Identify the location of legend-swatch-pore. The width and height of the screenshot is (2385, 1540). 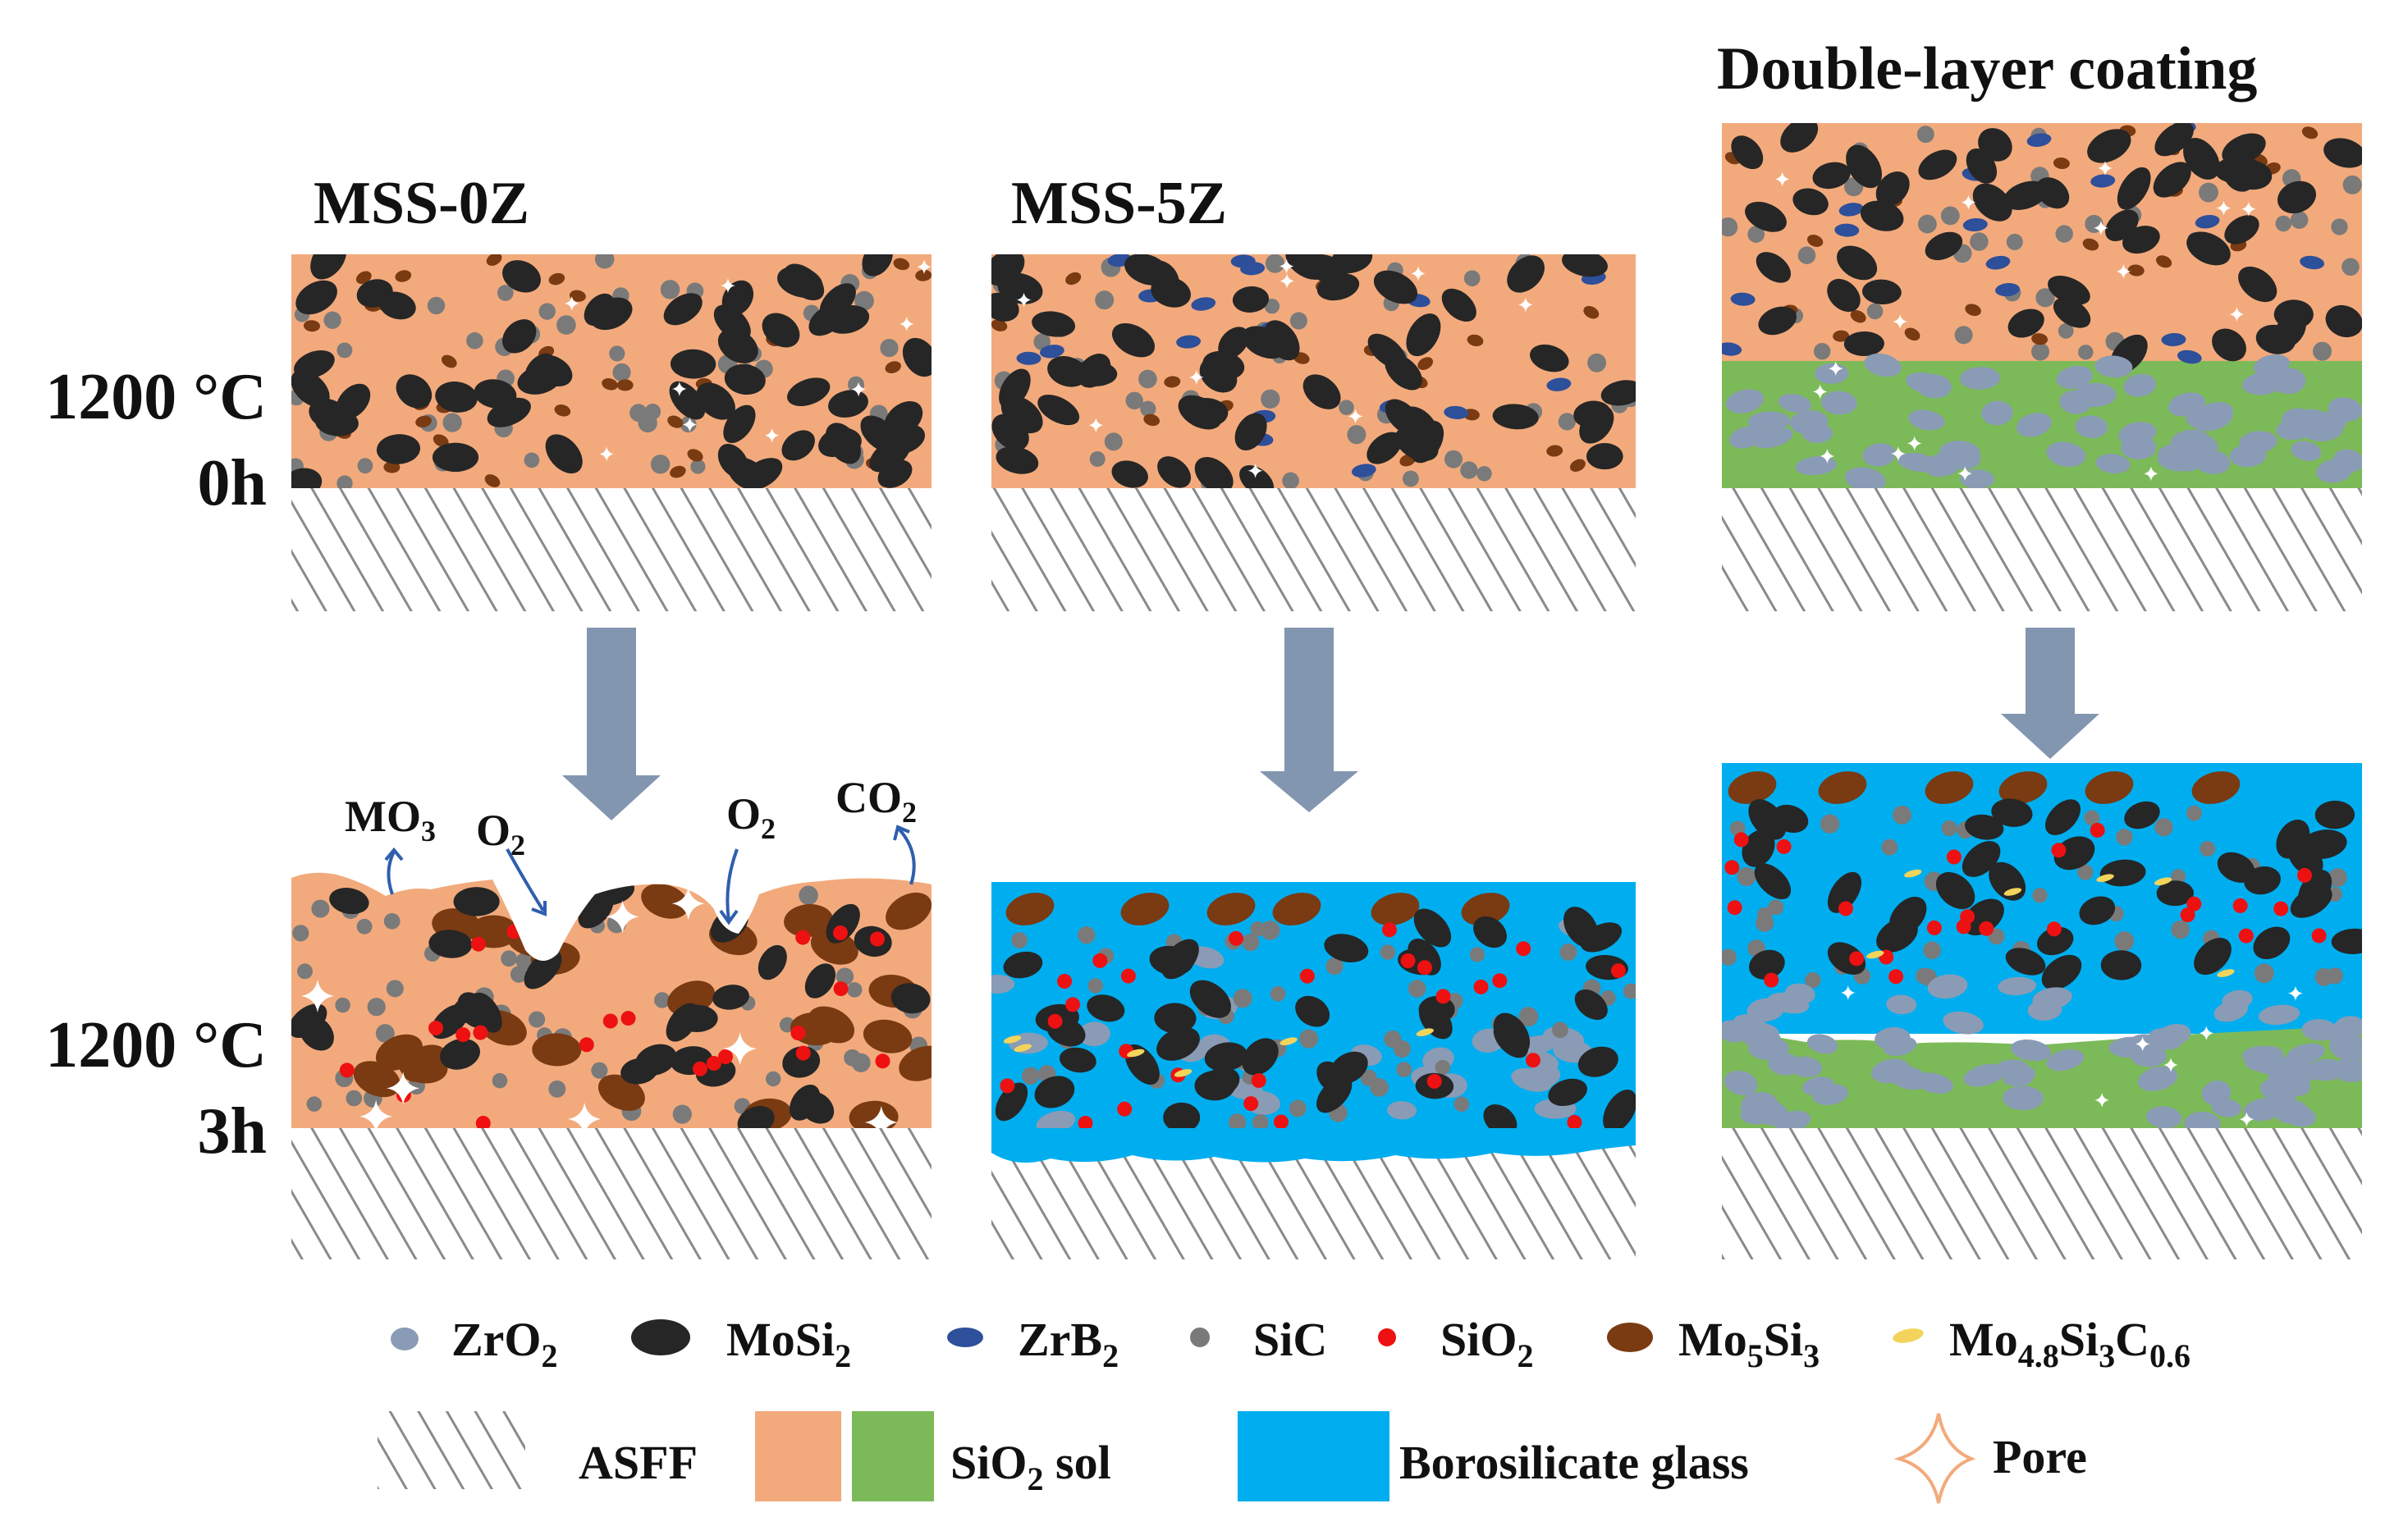
(1935, 1458).